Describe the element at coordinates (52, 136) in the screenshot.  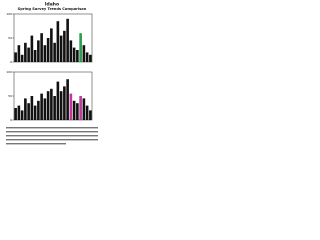
I see `caption` at that location.